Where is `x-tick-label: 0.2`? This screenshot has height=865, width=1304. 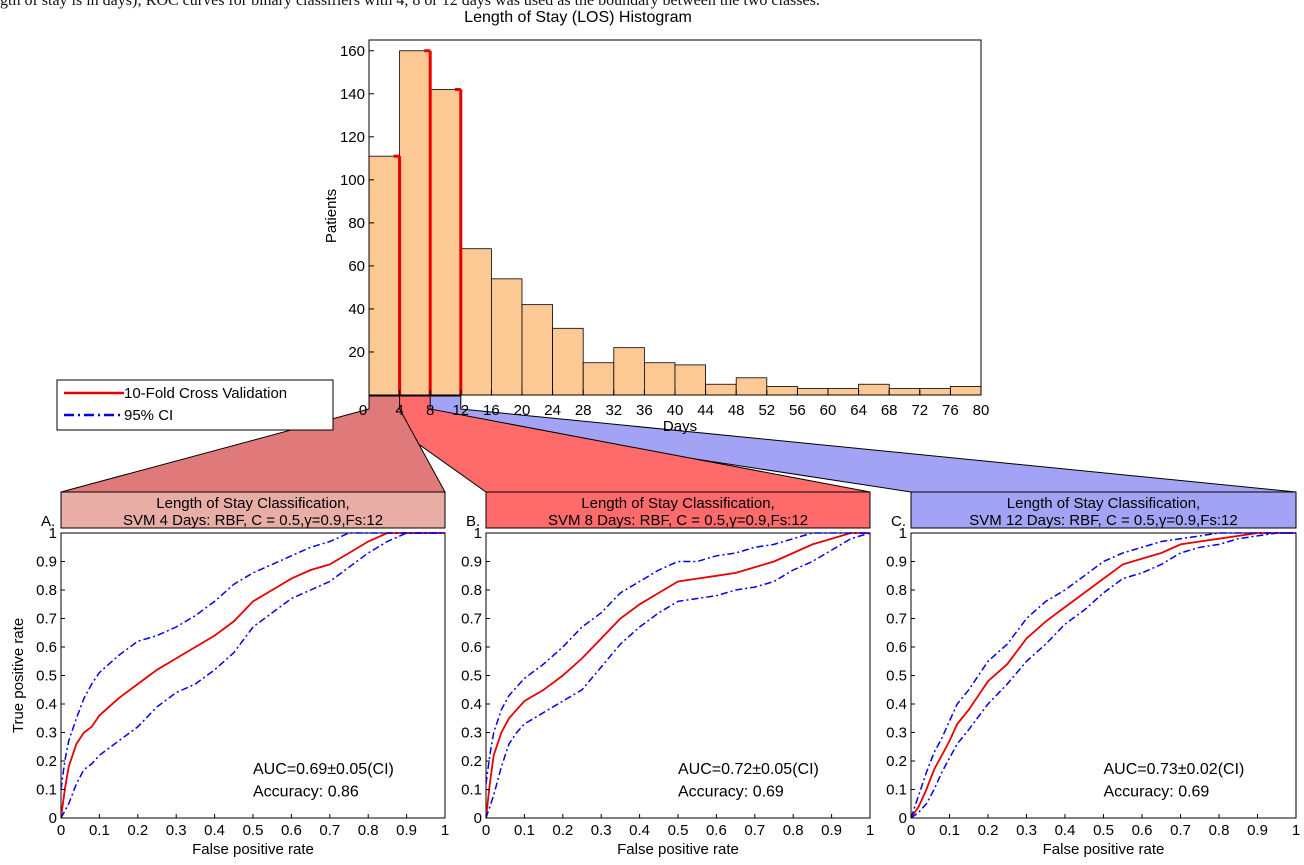
x-tick-label: 0.2 is located at coordinates (562, 830).